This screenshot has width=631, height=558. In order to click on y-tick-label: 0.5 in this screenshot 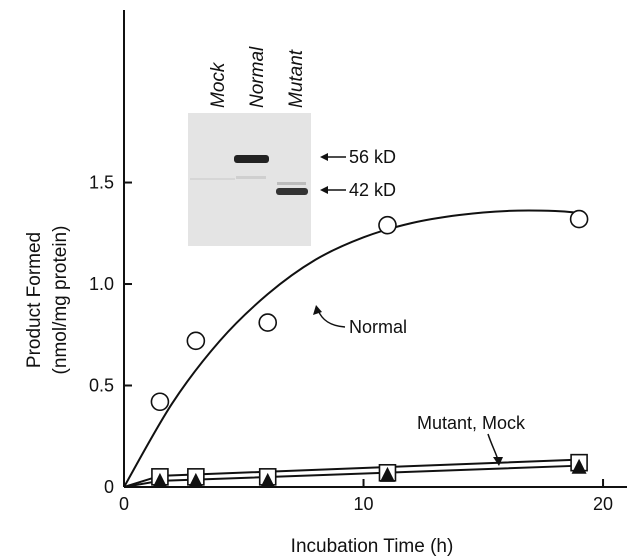, I will do `click(101, 386)`.